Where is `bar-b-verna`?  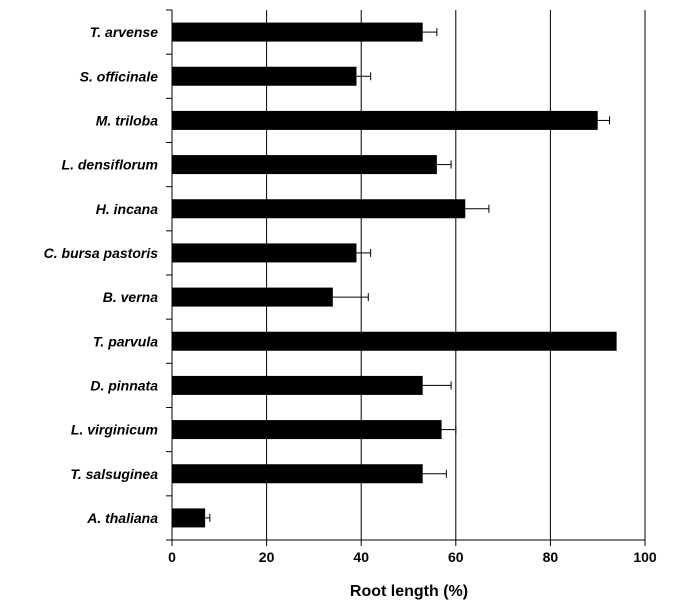 bar-b-verna is located at coordinates (252, 297).